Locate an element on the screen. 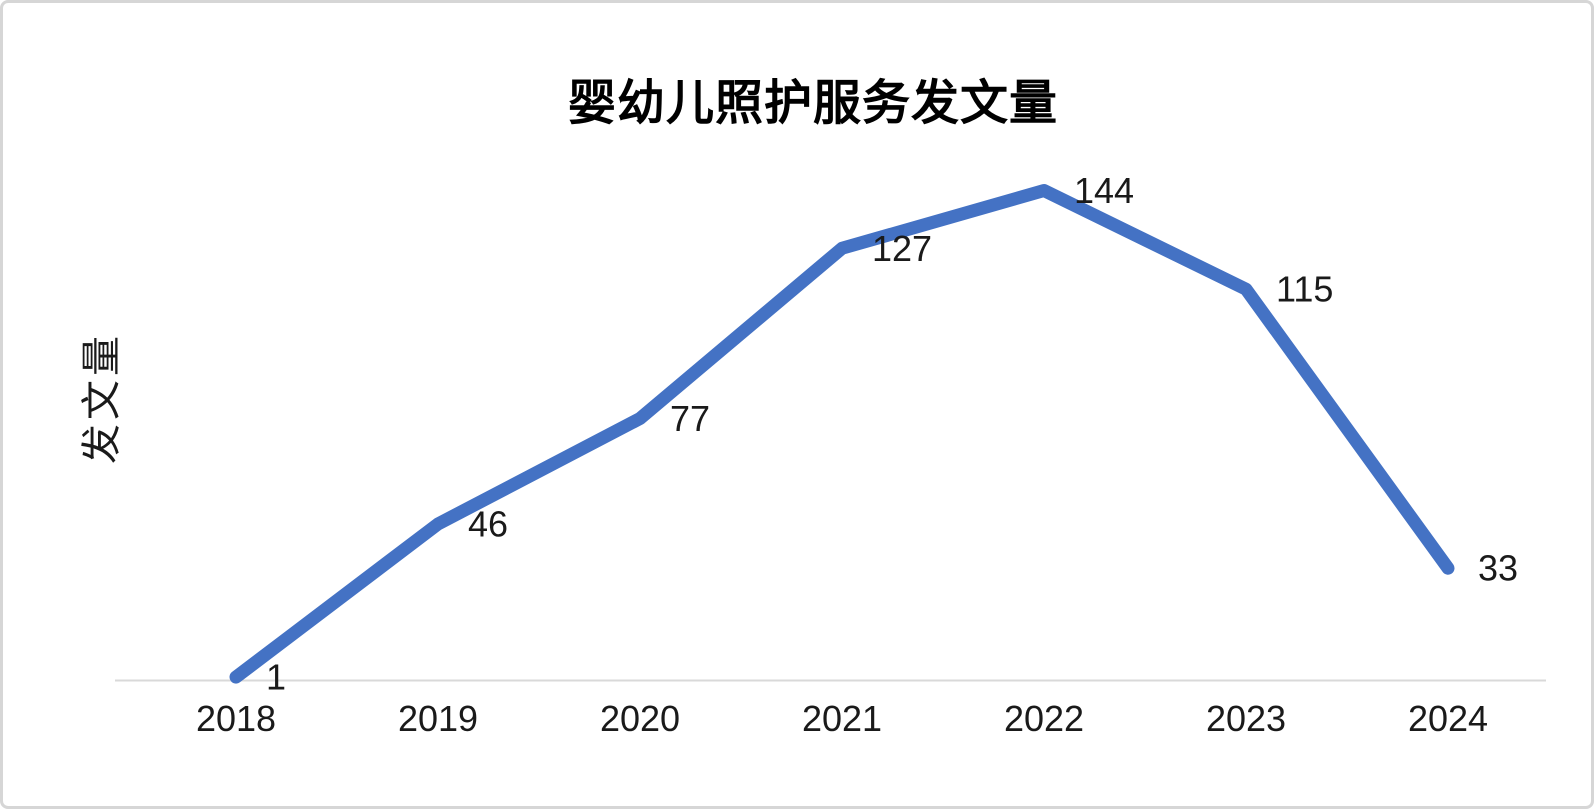 The width and height of the screenshot is (1594, 809). data-point-label: 77 is located at coordinates (690, 418).